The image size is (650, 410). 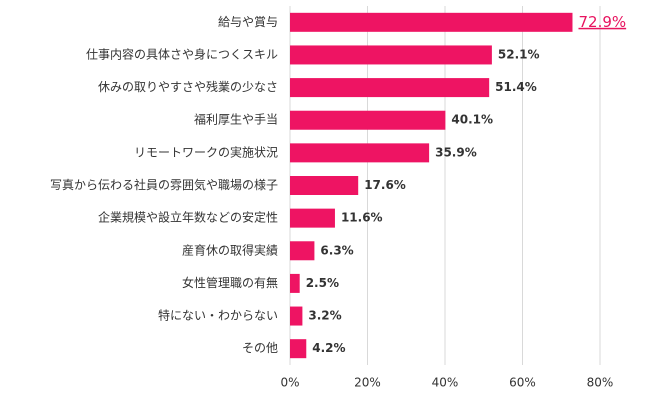 What do you see at coordinates (230, 249) in the screenshot?
I see `y-tick-label: 産育休の取得実績` at bounding box center [230, 249].